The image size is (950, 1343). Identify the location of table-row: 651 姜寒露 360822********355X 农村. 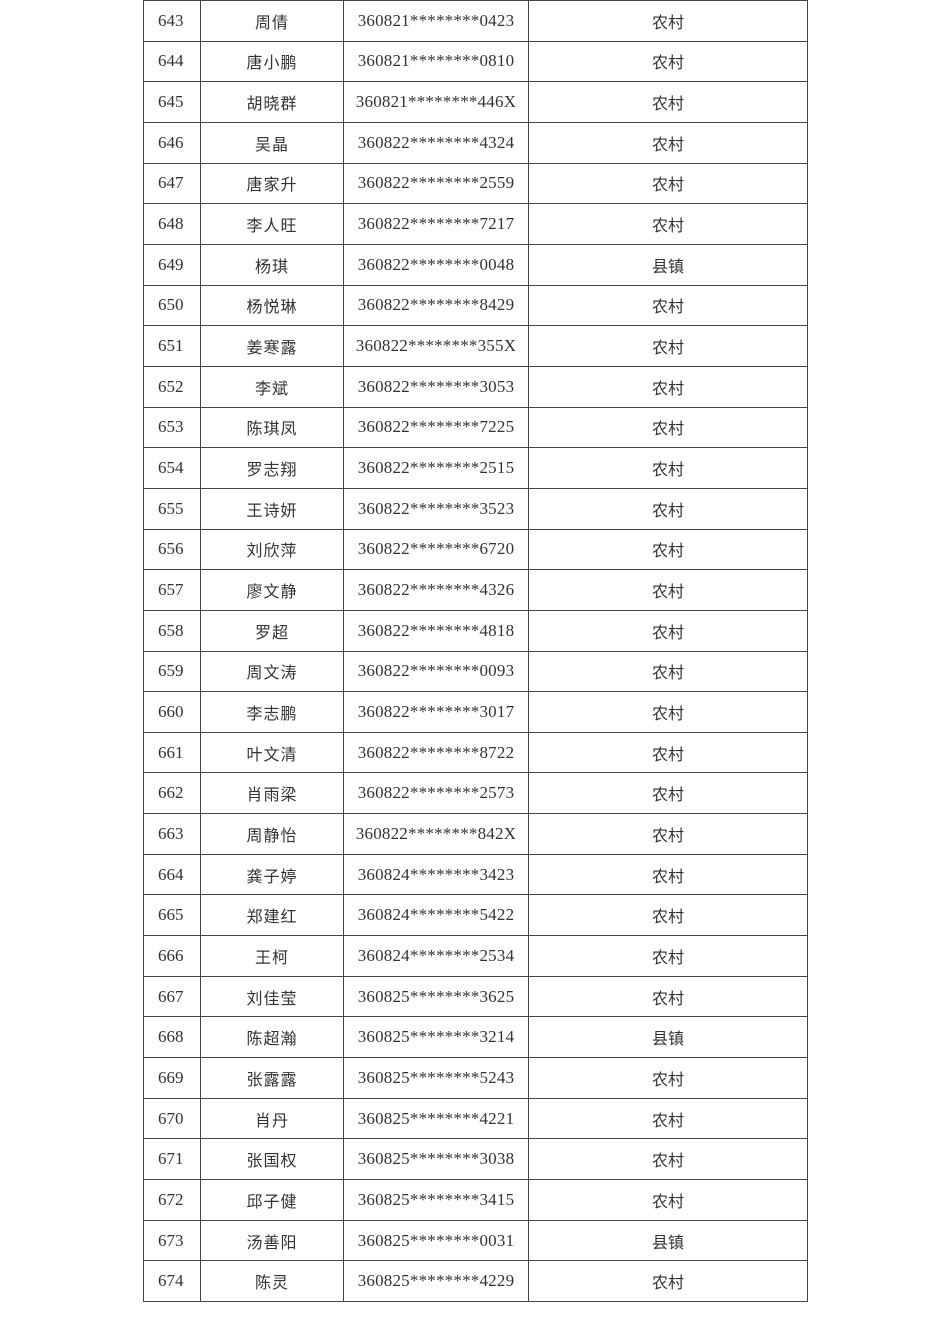
(475, 346).